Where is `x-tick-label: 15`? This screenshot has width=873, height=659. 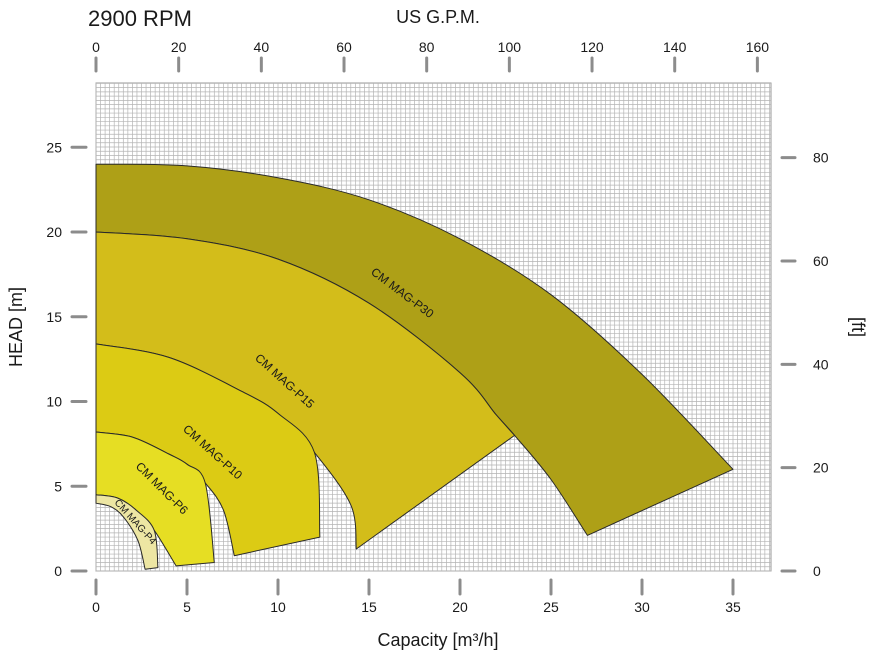 x-tick-label: 15 is located at coordinates (369, 607).